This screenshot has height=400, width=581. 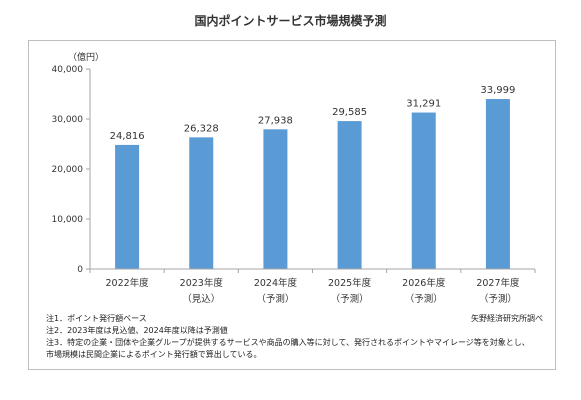 What do you see at coordinates (68, 70) in the screenshot?
I see `y-tick-label: 40,000` at bounding box center [68, 70].